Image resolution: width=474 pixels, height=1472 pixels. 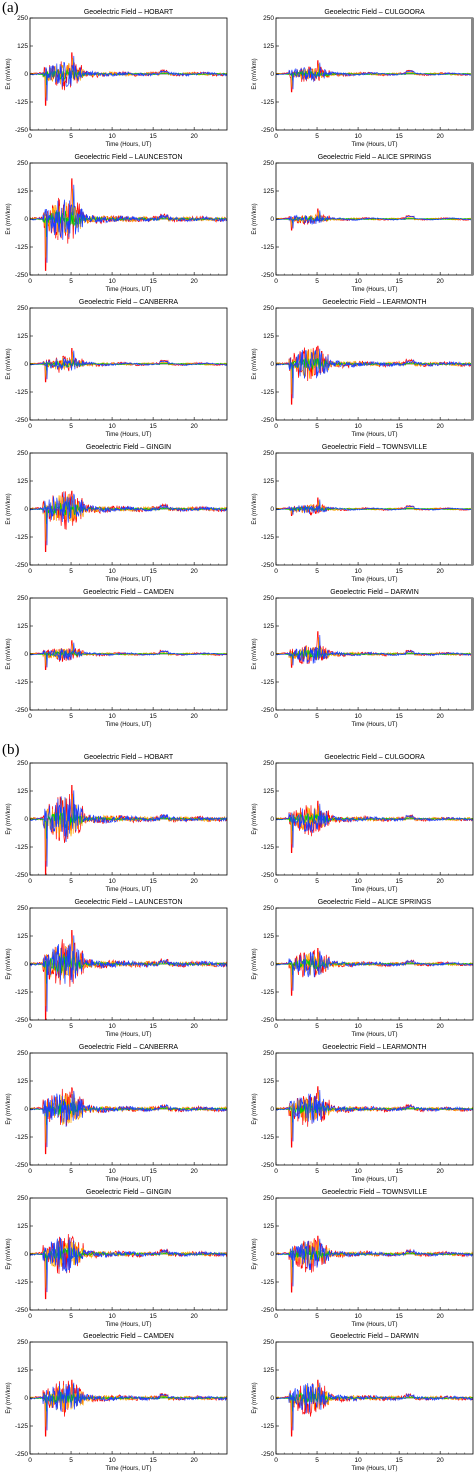 What do you see at coordinates (255, 818) in the screenshot?
I see `y-axis-label: Ey (mV/km)` at bounding box center [255, 818].